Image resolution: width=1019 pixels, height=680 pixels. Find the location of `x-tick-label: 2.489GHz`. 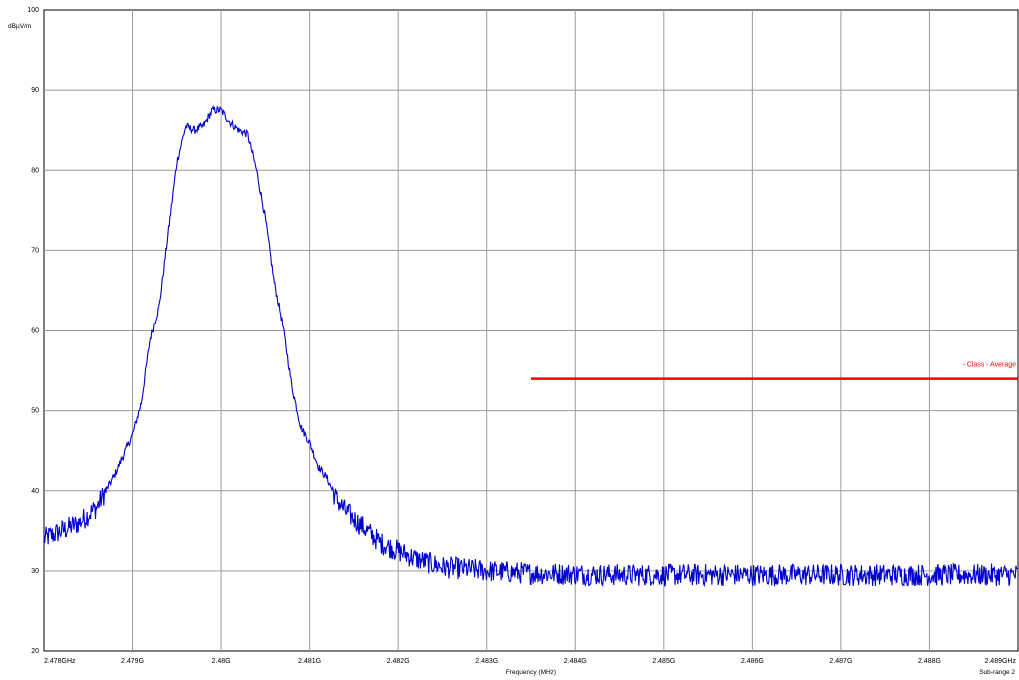

x-tick-label: 2.489GHz is located at coordinates (1000, 661).